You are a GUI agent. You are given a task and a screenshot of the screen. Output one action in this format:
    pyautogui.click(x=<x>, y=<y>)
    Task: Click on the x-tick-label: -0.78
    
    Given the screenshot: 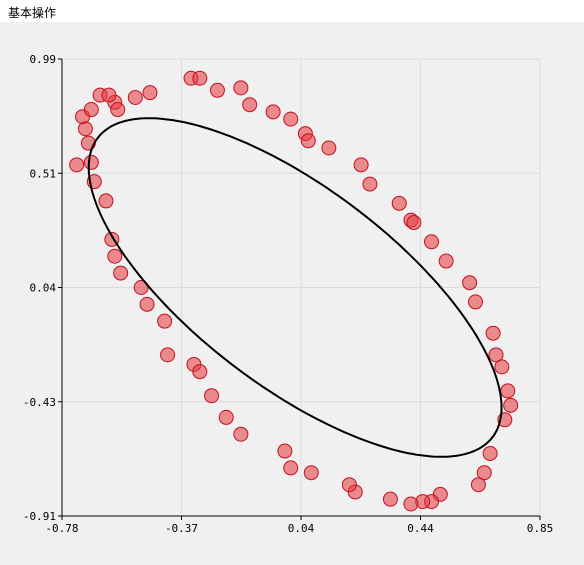 What is the action you would take?
    pyautogui.click(x=61, y=528)
    